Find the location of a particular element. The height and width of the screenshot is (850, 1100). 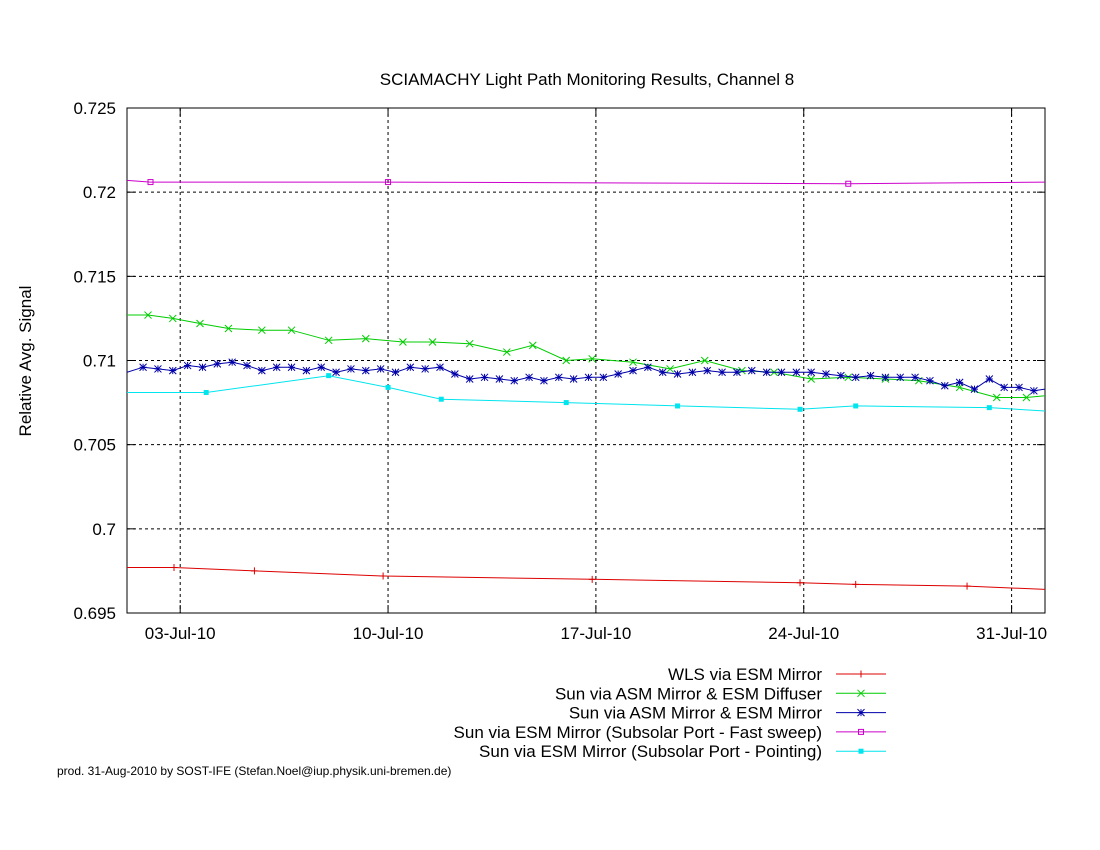

x-tick-label: 24-Jul-10 is located at coordinates (803, 633).